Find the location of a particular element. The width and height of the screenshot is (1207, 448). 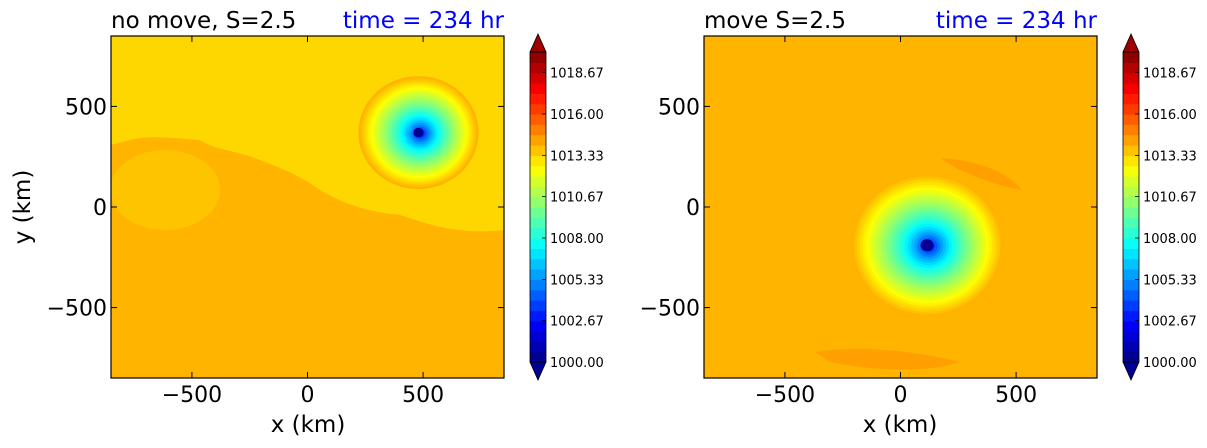

right-field-upper-streak is located at coordinates (981, 174).